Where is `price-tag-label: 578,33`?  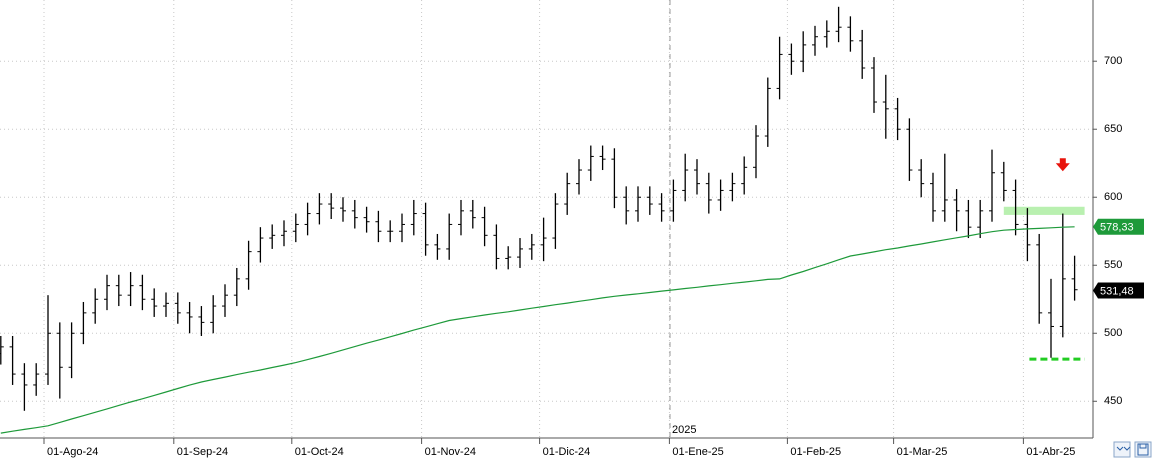 price-tag-label: 578,33 is located at coordinates (1117, 228).